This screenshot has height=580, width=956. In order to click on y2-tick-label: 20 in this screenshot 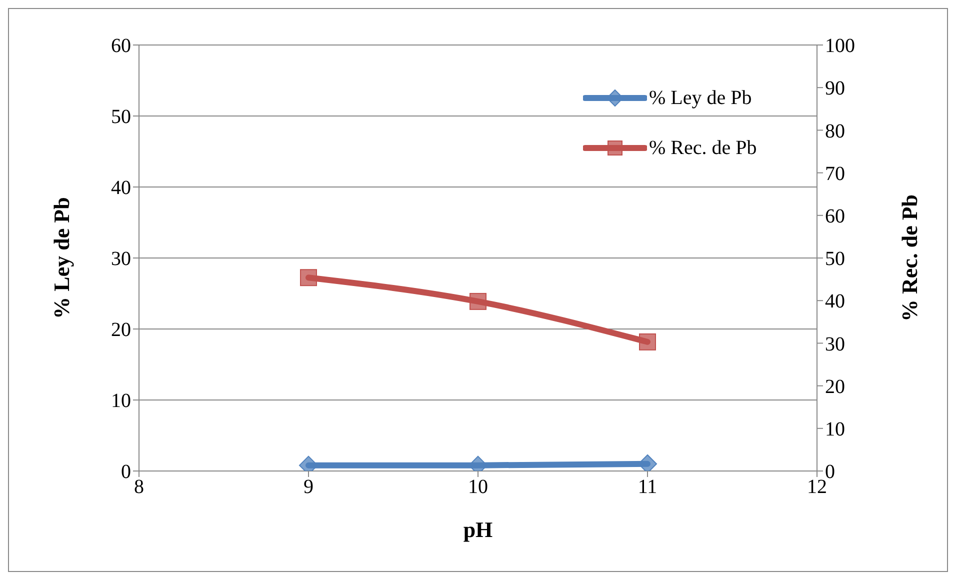, I will do `click(835, 387)`.